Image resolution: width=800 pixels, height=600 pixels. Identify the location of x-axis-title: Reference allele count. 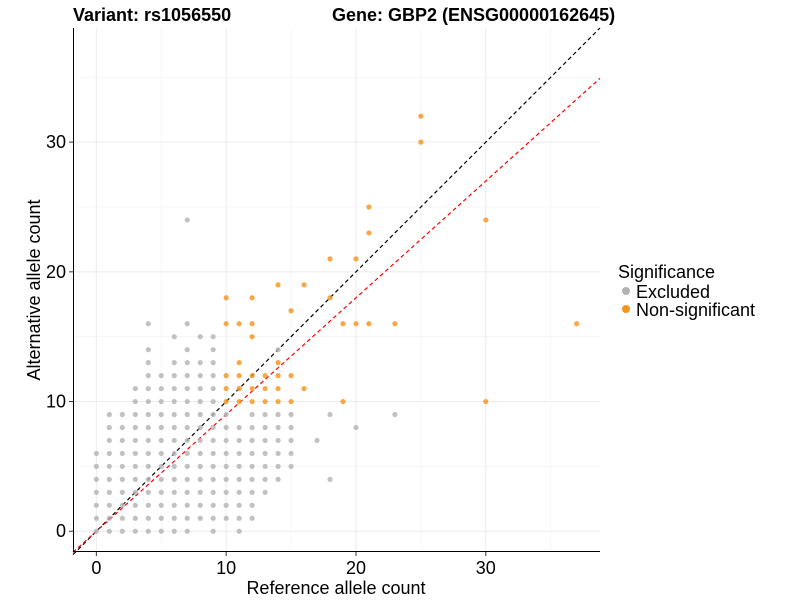
(335, 588).